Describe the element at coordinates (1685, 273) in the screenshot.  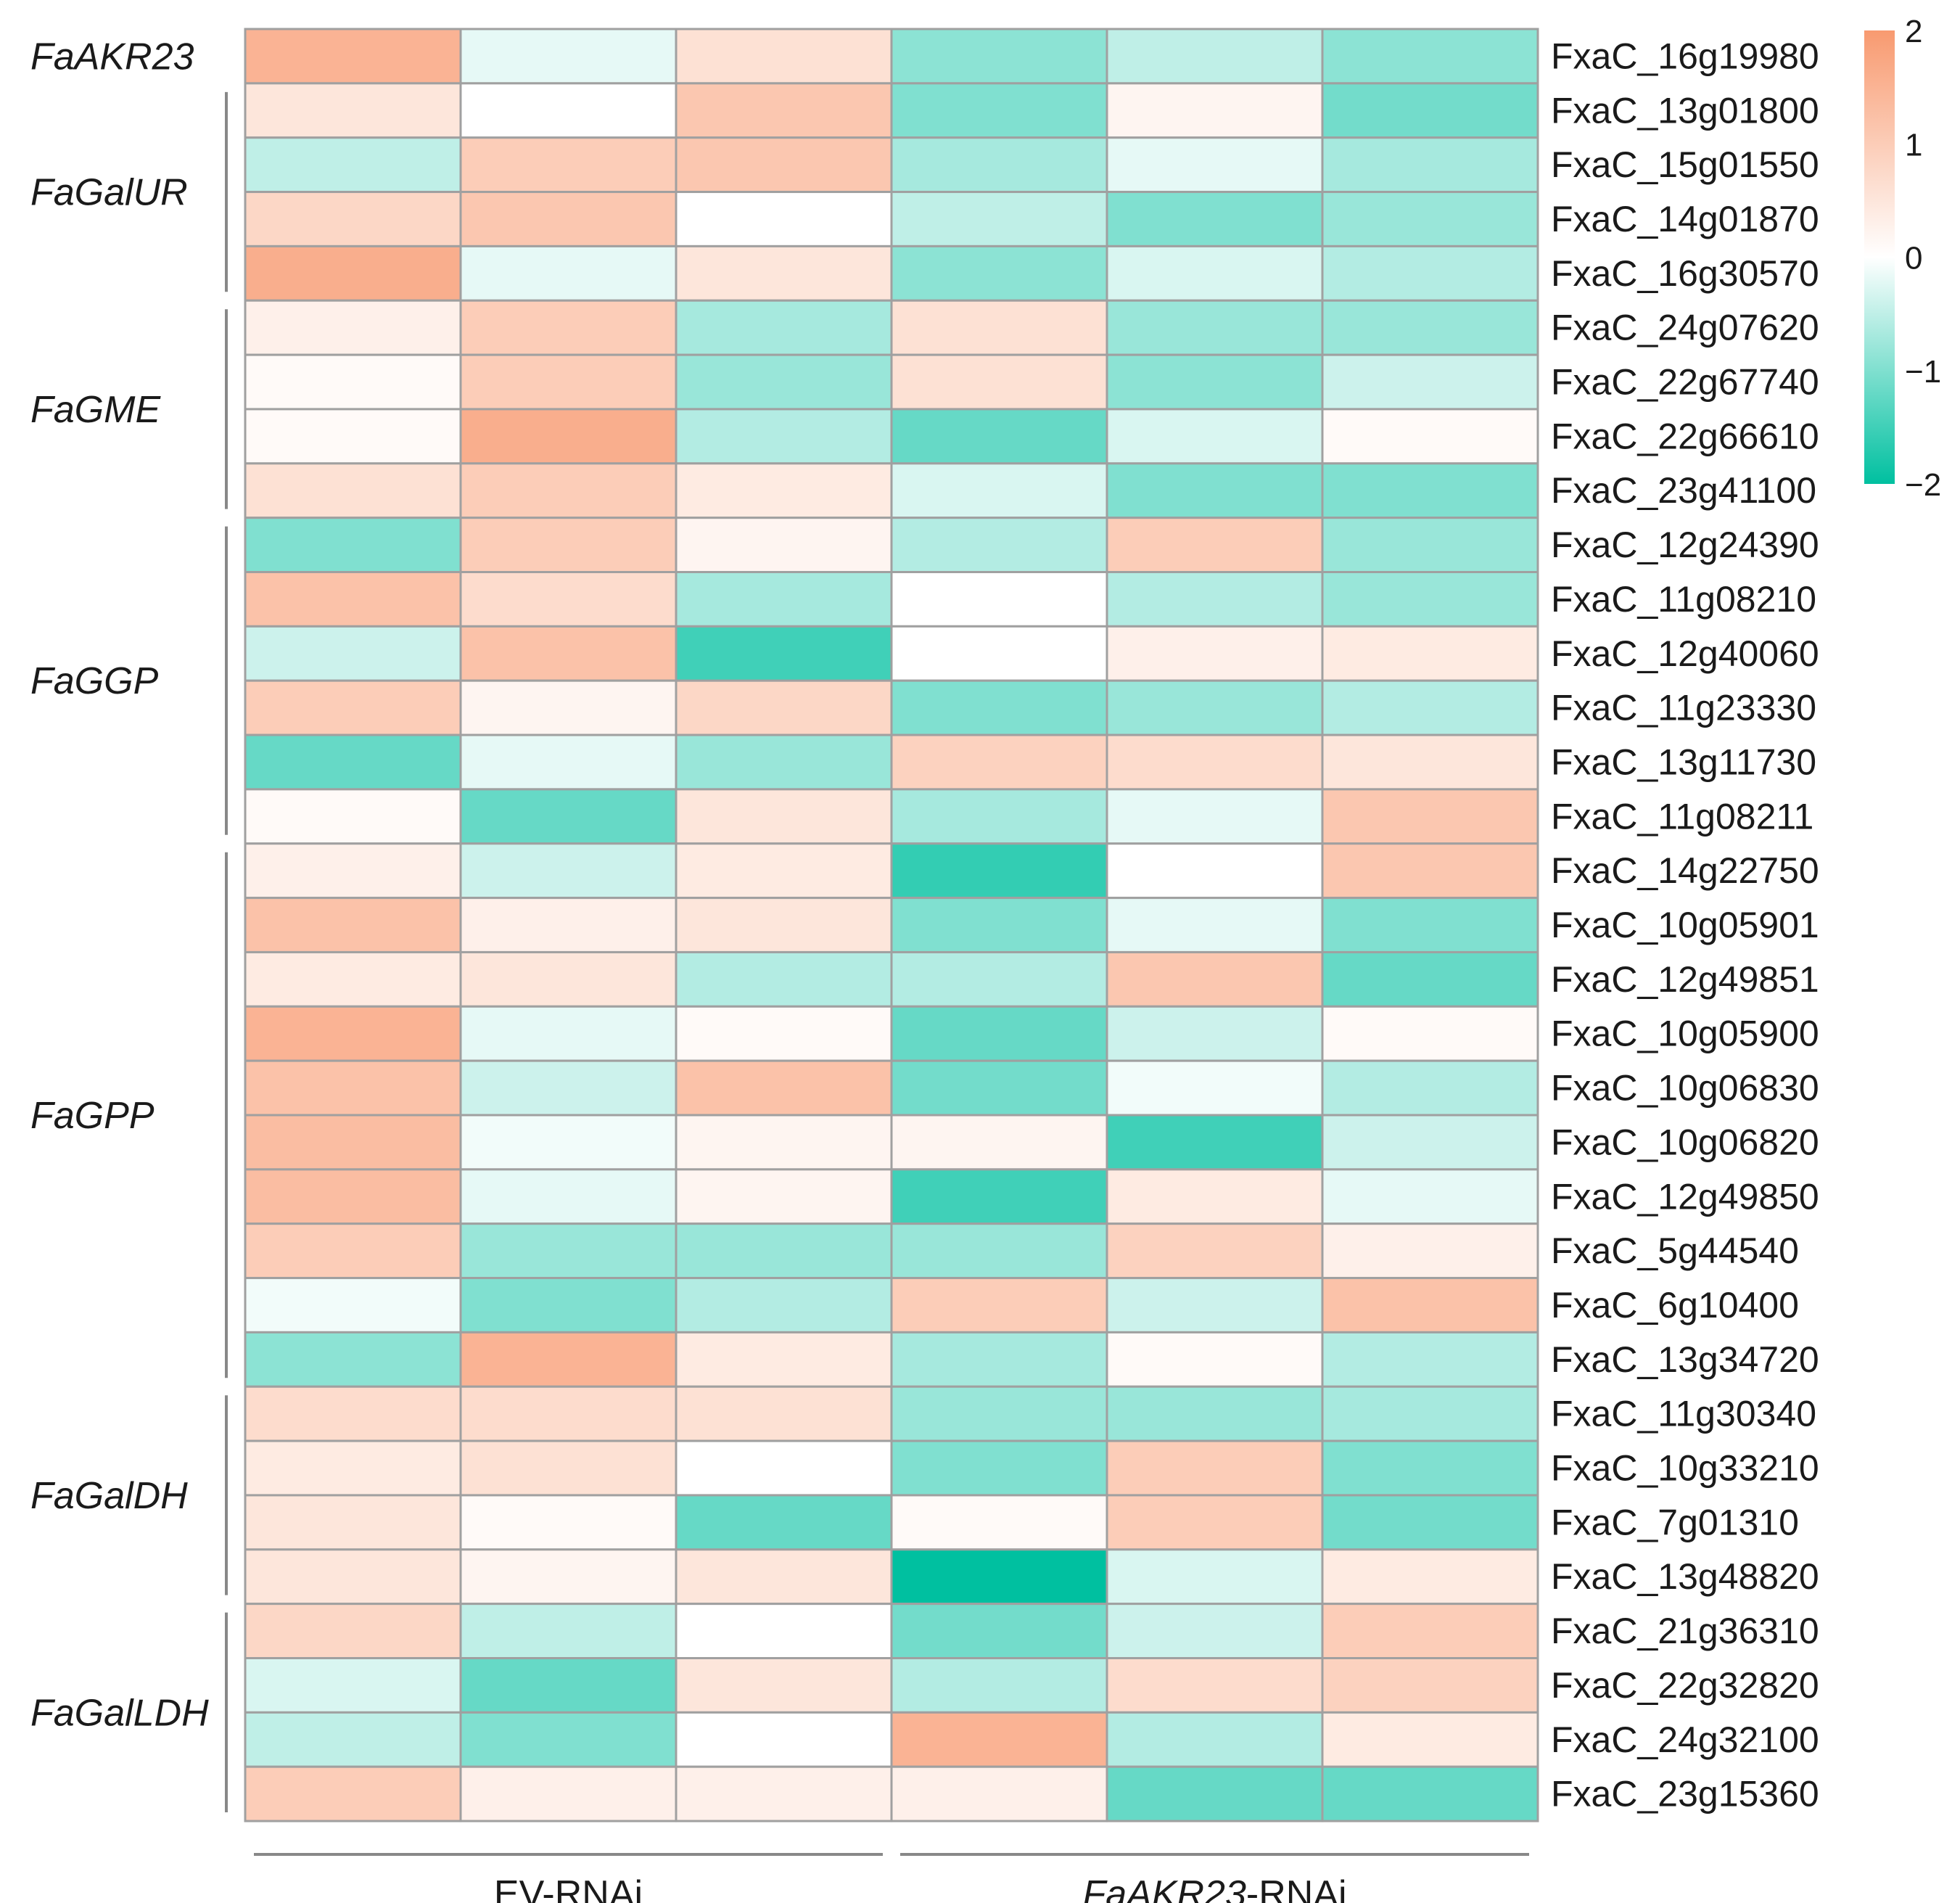
I see `row-label: FxaC_16g30570` at that location.